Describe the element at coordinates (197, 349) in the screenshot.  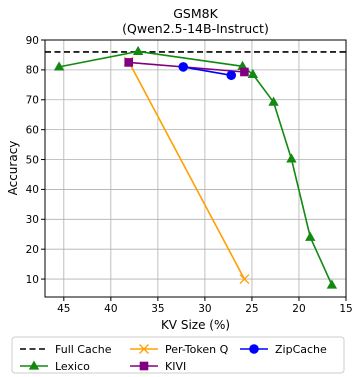
I see `legend-label: Per-Token Q` at that location.